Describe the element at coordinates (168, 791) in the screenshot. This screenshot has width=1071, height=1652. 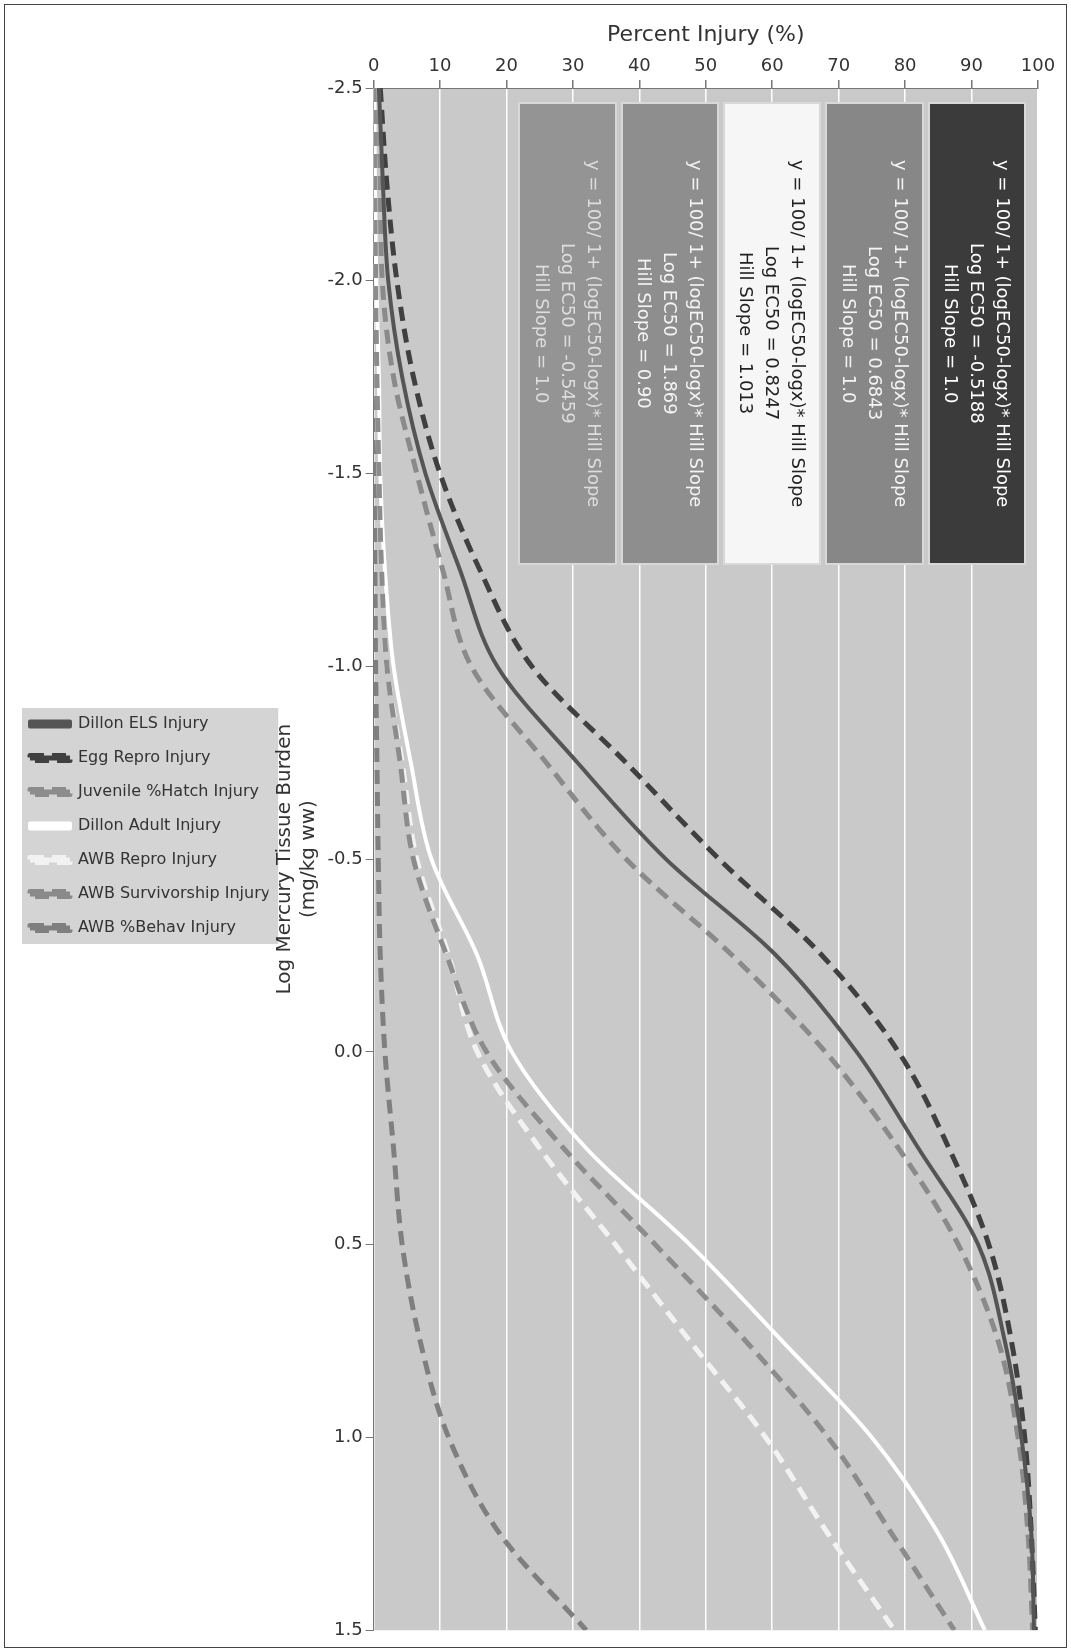
I see `legend-label: Juvenile %Hatch Injury` at that location.